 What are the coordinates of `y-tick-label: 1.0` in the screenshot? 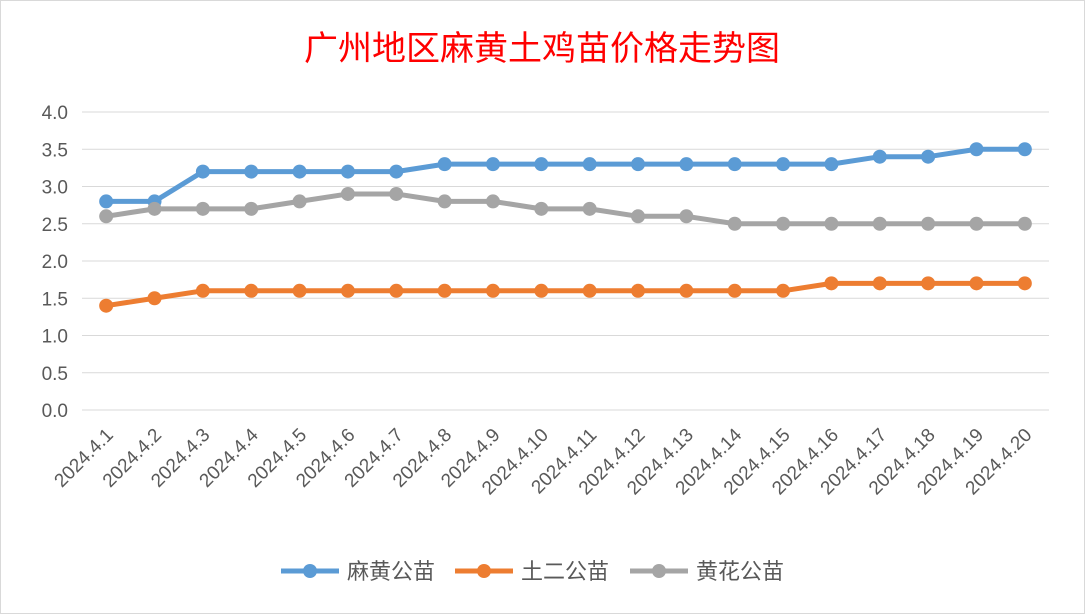 It's located at (55, 337).